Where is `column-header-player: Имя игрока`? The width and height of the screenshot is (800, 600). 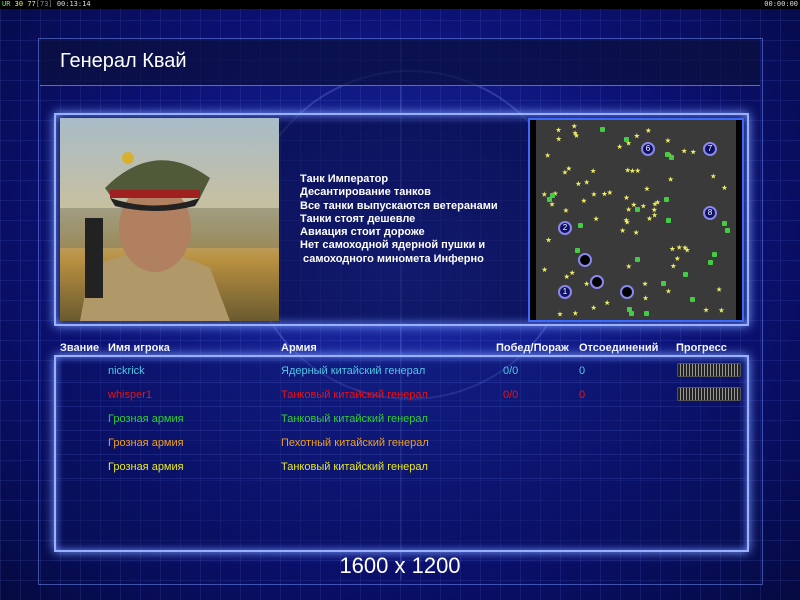
column-header-player: Имя игрока is located at coordinates (139, 348).